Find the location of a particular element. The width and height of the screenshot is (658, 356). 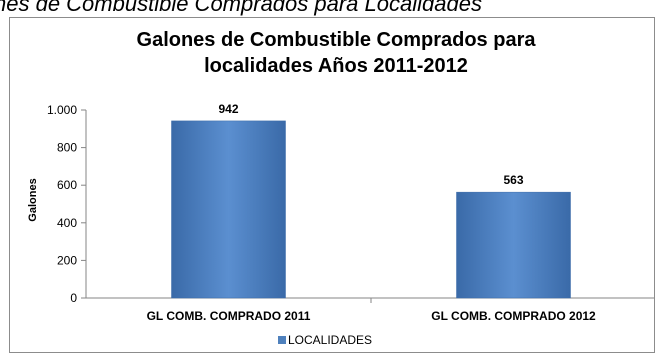

y-tick-label: 1.000 is located at coordinates (62, 110).